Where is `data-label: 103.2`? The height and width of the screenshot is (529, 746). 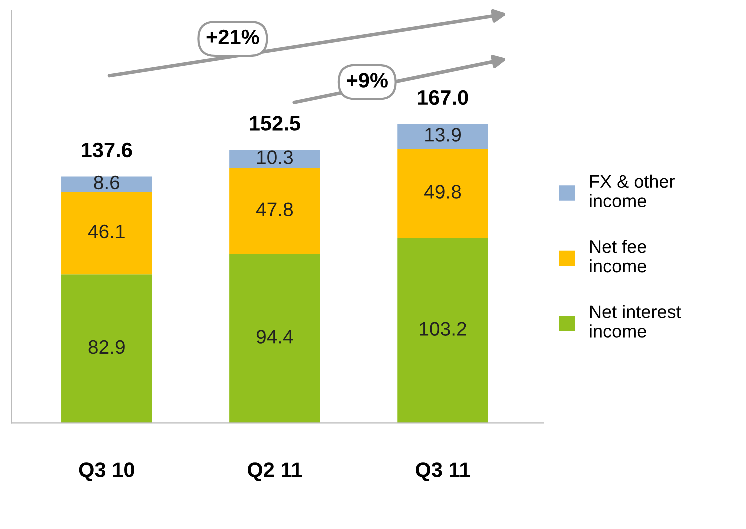
data-label: 103.2 is located at coordinates (443, 329).